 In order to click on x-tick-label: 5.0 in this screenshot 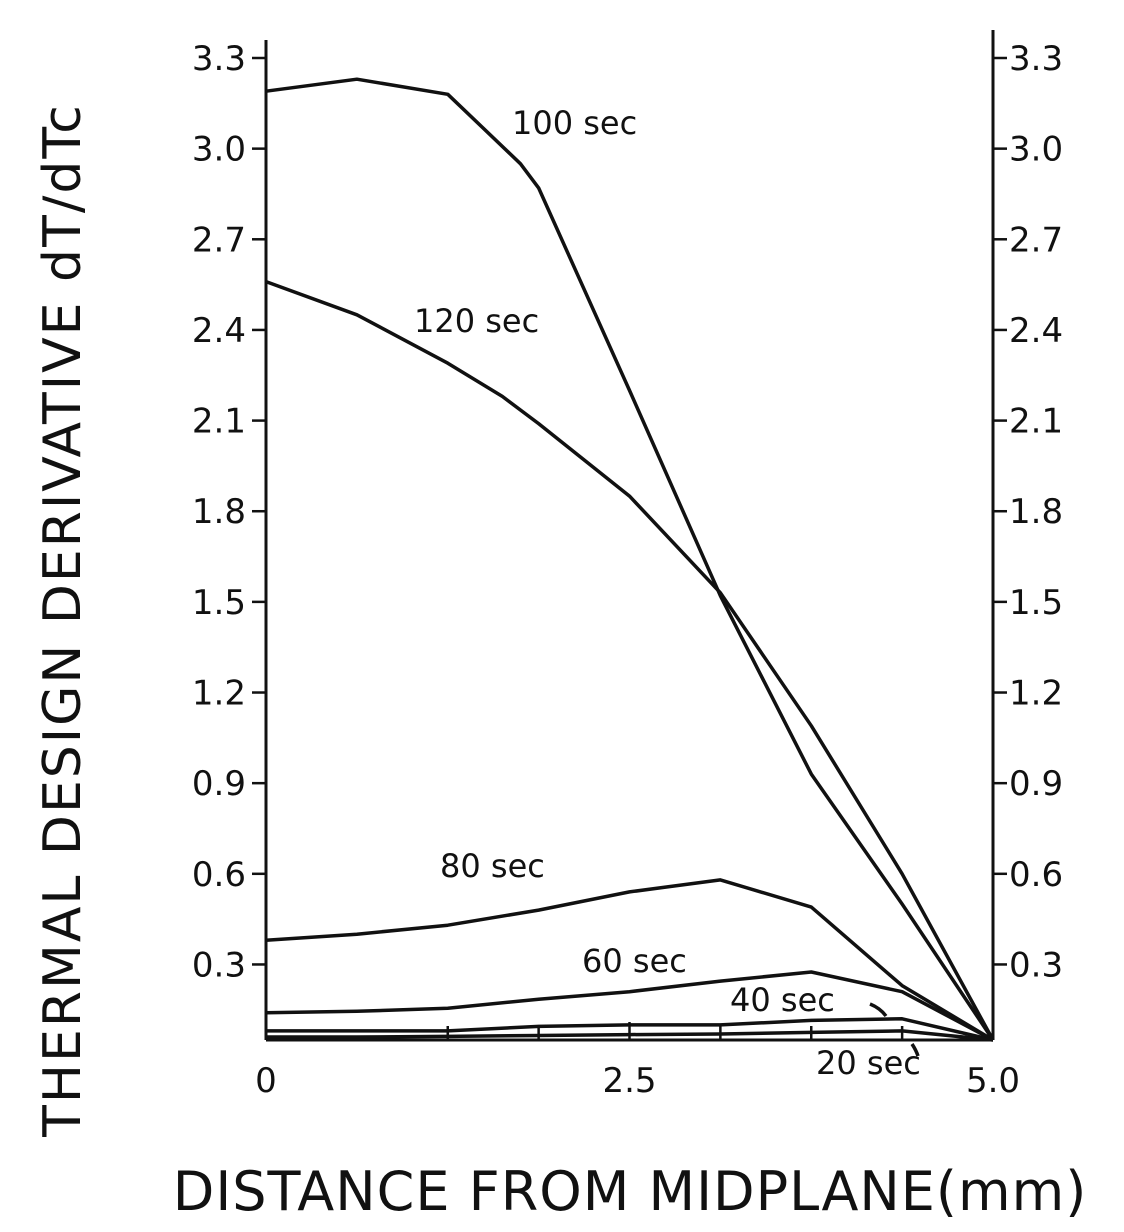, I will do `click(993, 1081)`.